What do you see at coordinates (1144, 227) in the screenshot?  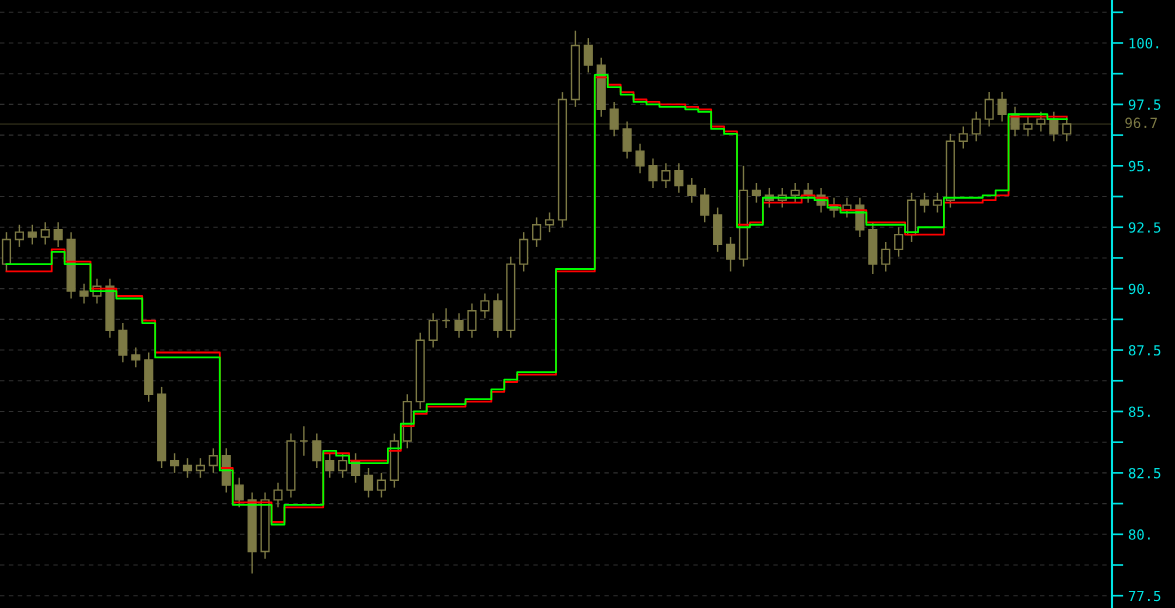 I see `y-tick-label: 92.5` at bounding box center [1144, 227].